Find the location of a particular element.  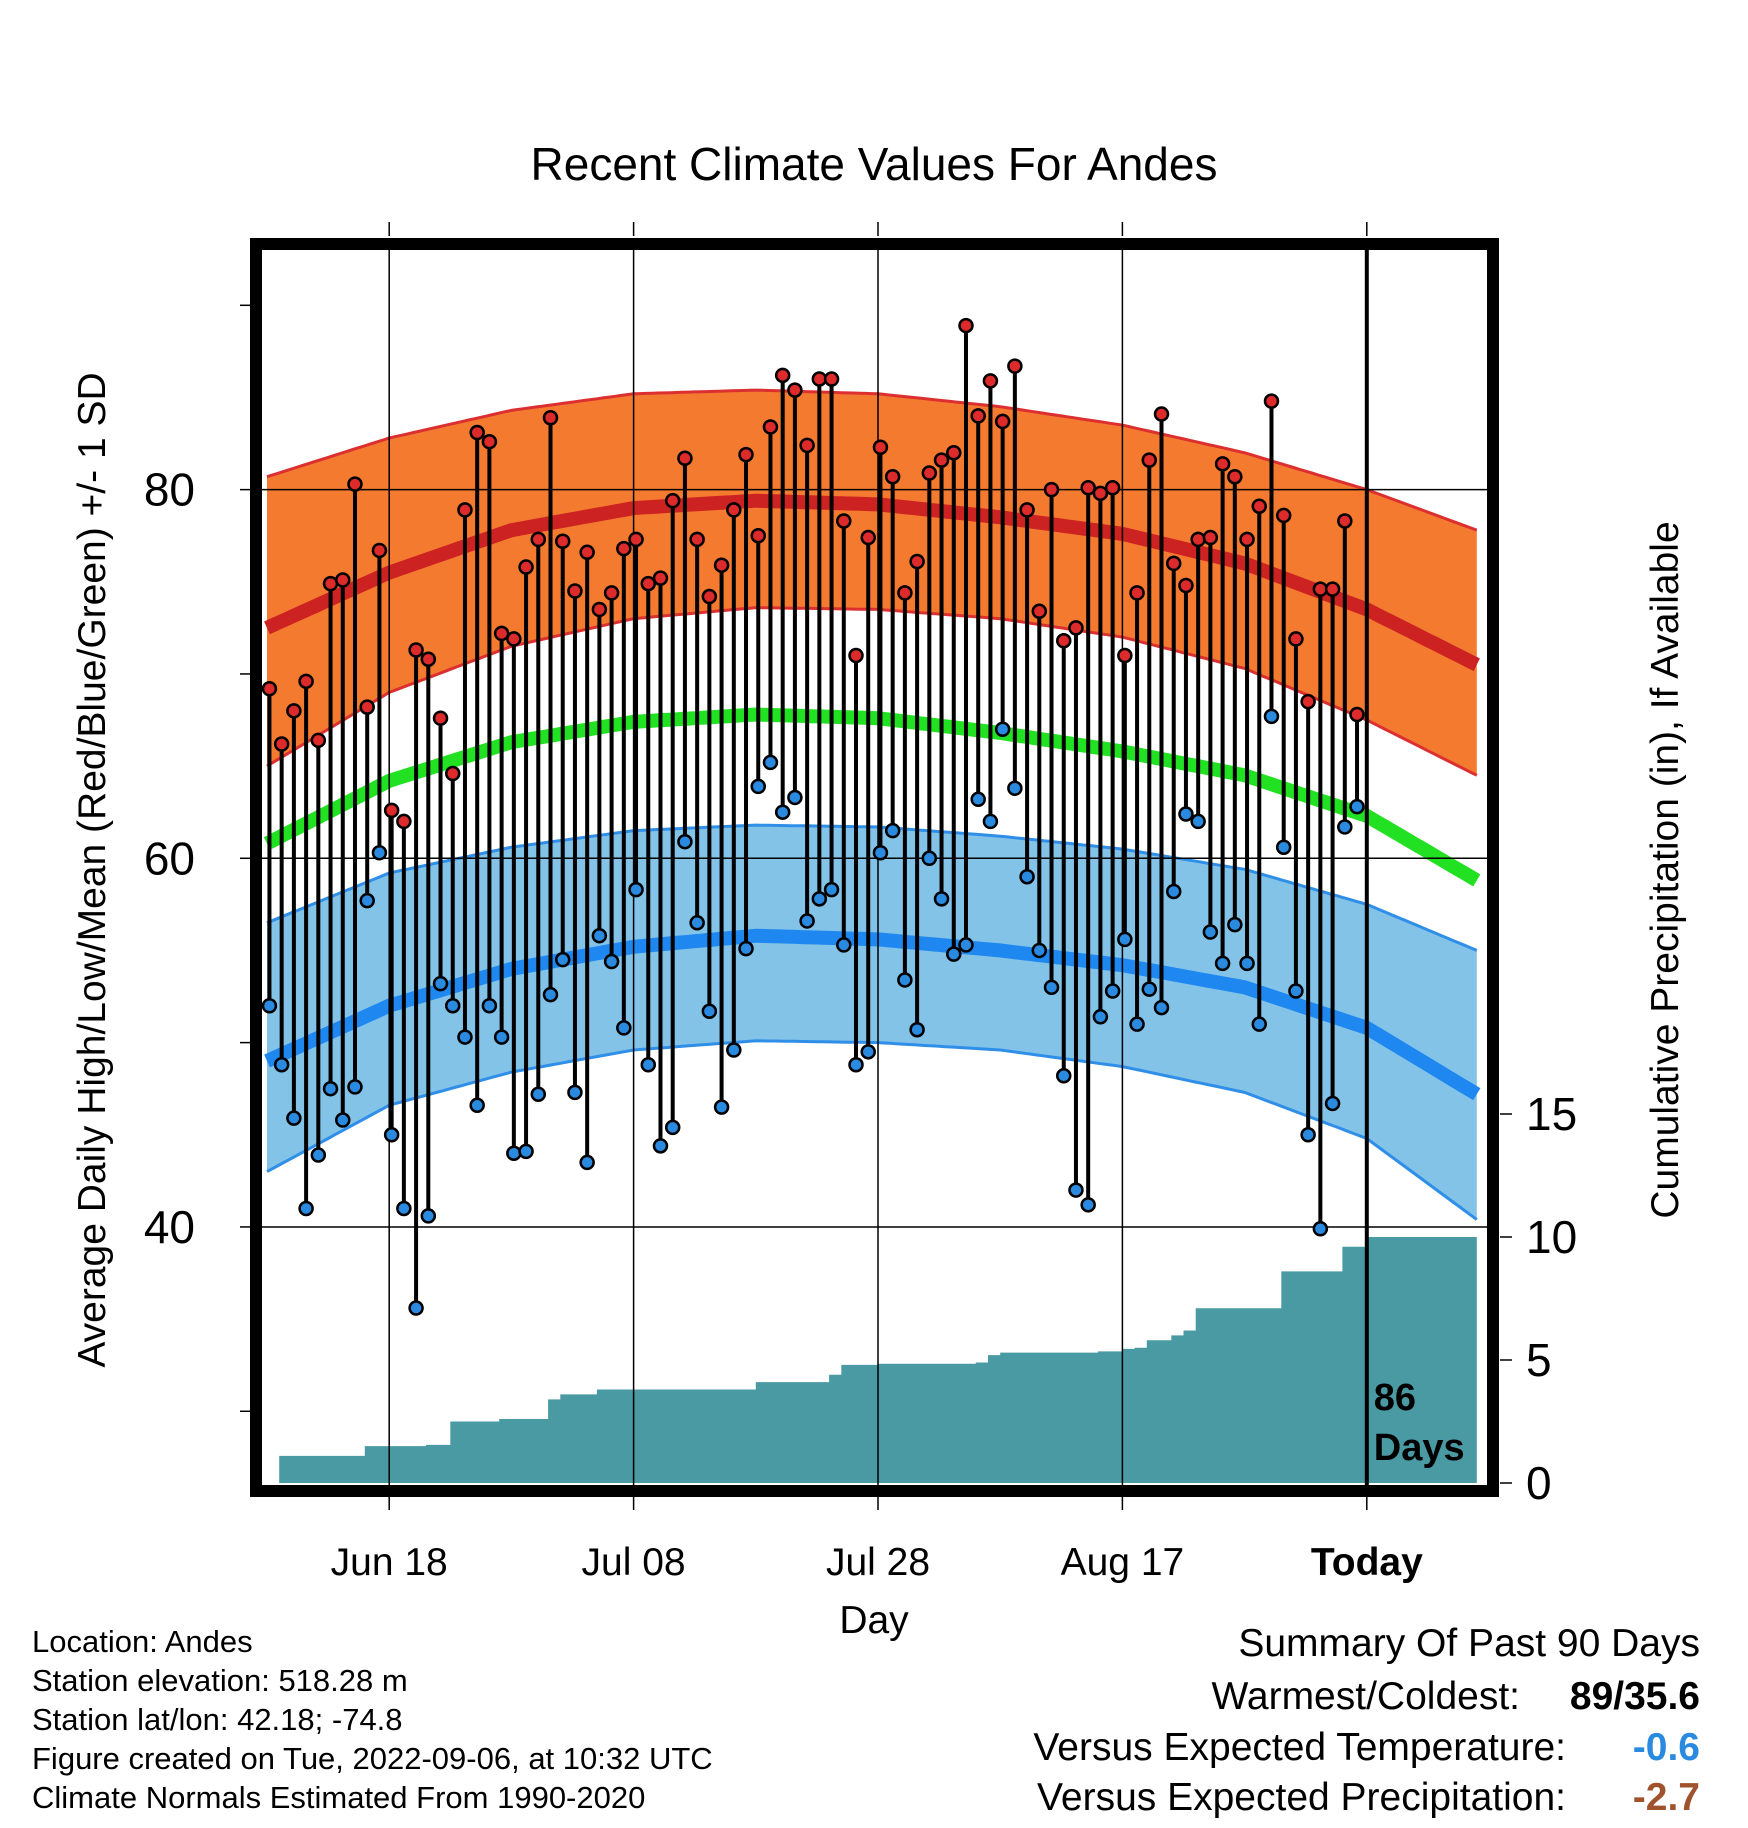

today-days-label: 86 is located at coordinates (1395, 1398).